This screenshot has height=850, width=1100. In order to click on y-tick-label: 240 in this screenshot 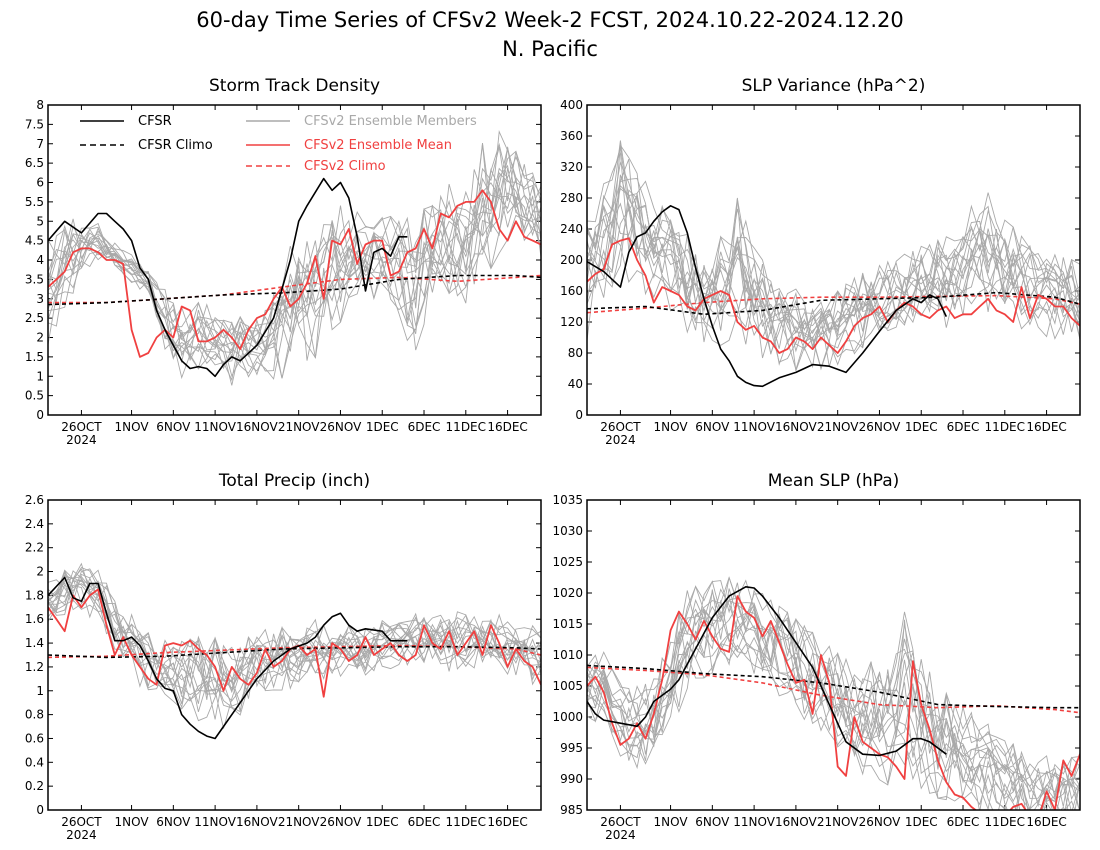, I will do `click(571, 229)`.